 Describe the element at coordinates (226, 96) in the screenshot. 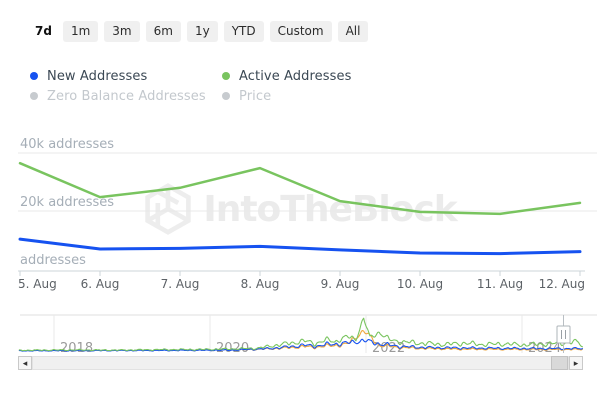

I see `legend-dot-price` at that location.